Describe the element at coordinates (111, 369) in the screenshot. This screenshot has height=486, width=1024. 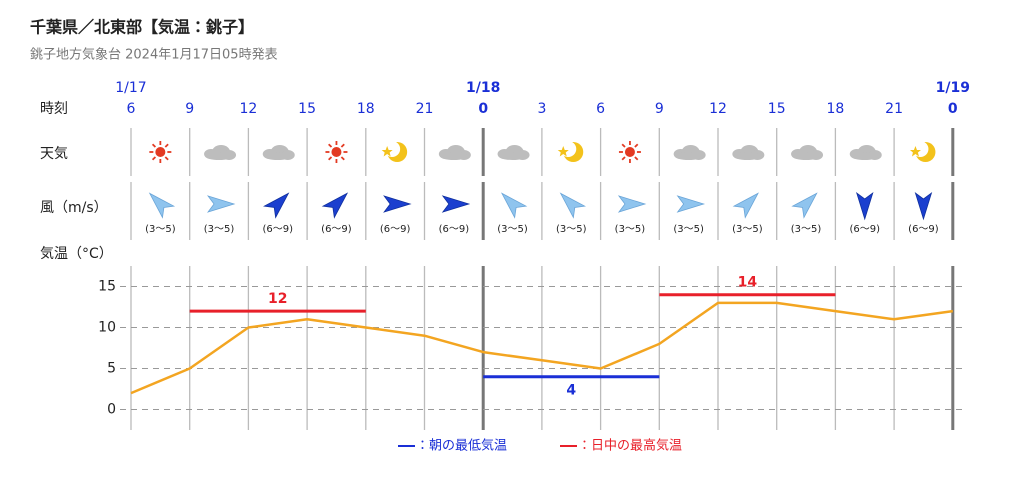
I see `y-tick-label: 5` at that location.